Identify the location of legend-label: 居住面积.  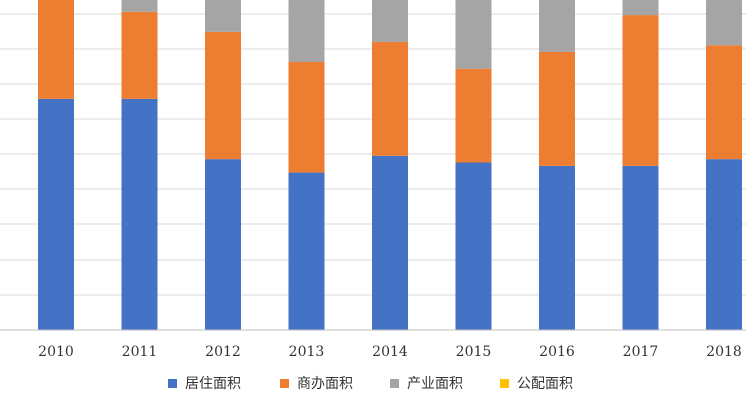
(213, 384).